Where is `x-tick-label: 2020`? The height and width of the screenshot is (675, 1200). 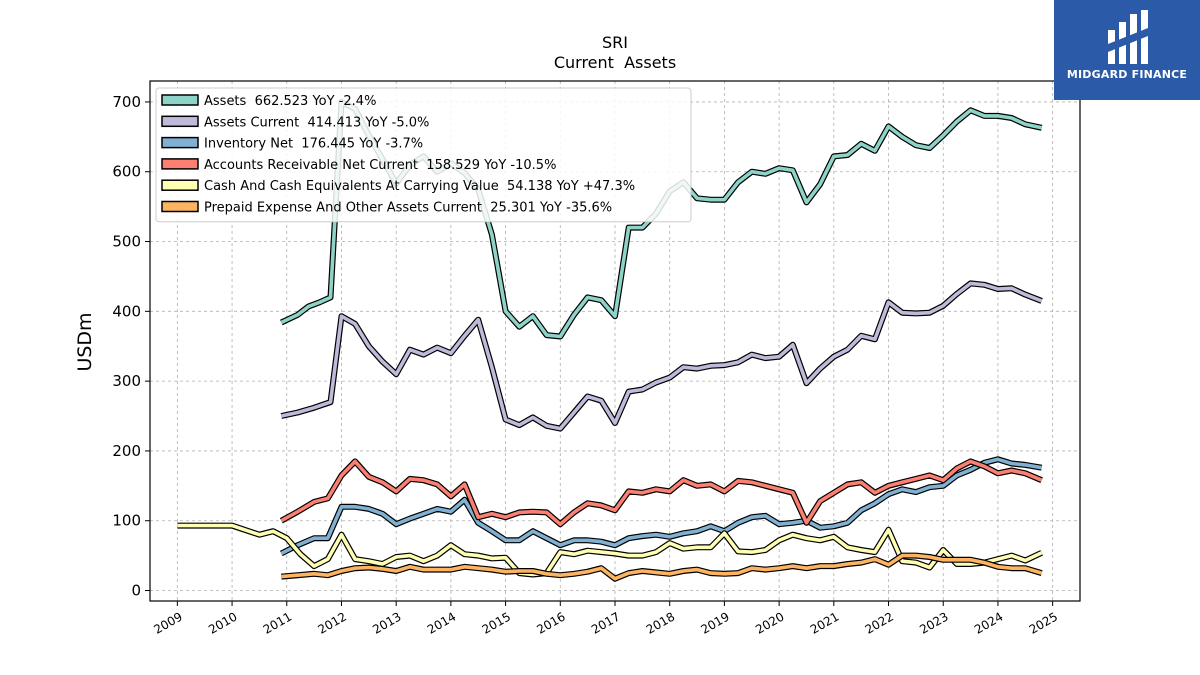
x-tick-label: 2020 is located at coordinates (769, 622).